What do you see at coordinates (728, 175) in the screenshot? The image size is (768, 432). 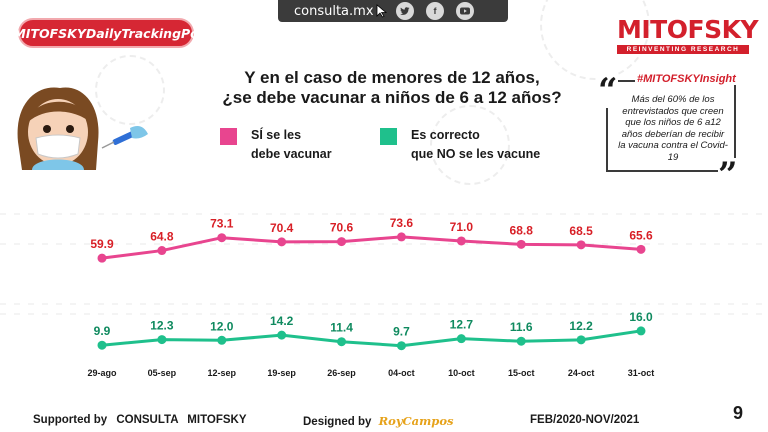 I see `close-quote-icon: ”` at bounding box center [728, 175].